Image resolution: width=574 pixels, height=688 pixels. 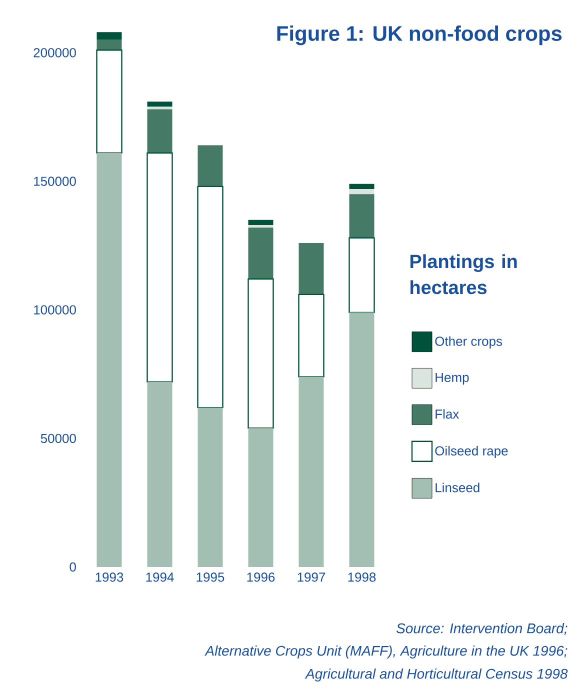 What do you see at coordinates (419, 36) in the screenshot?
I see `chart-title: Figure 1: UK non-food crops` at bounding box center [419, 36].